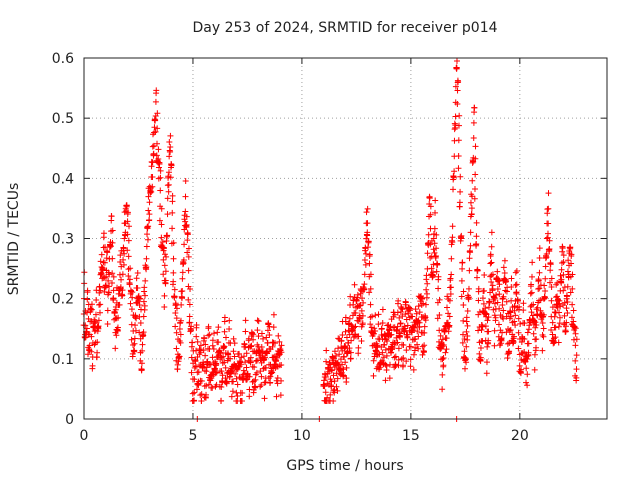  Describe the element at coordinates (84, 436) in the screenshot. I see `x-tick-label: 0` at that location.